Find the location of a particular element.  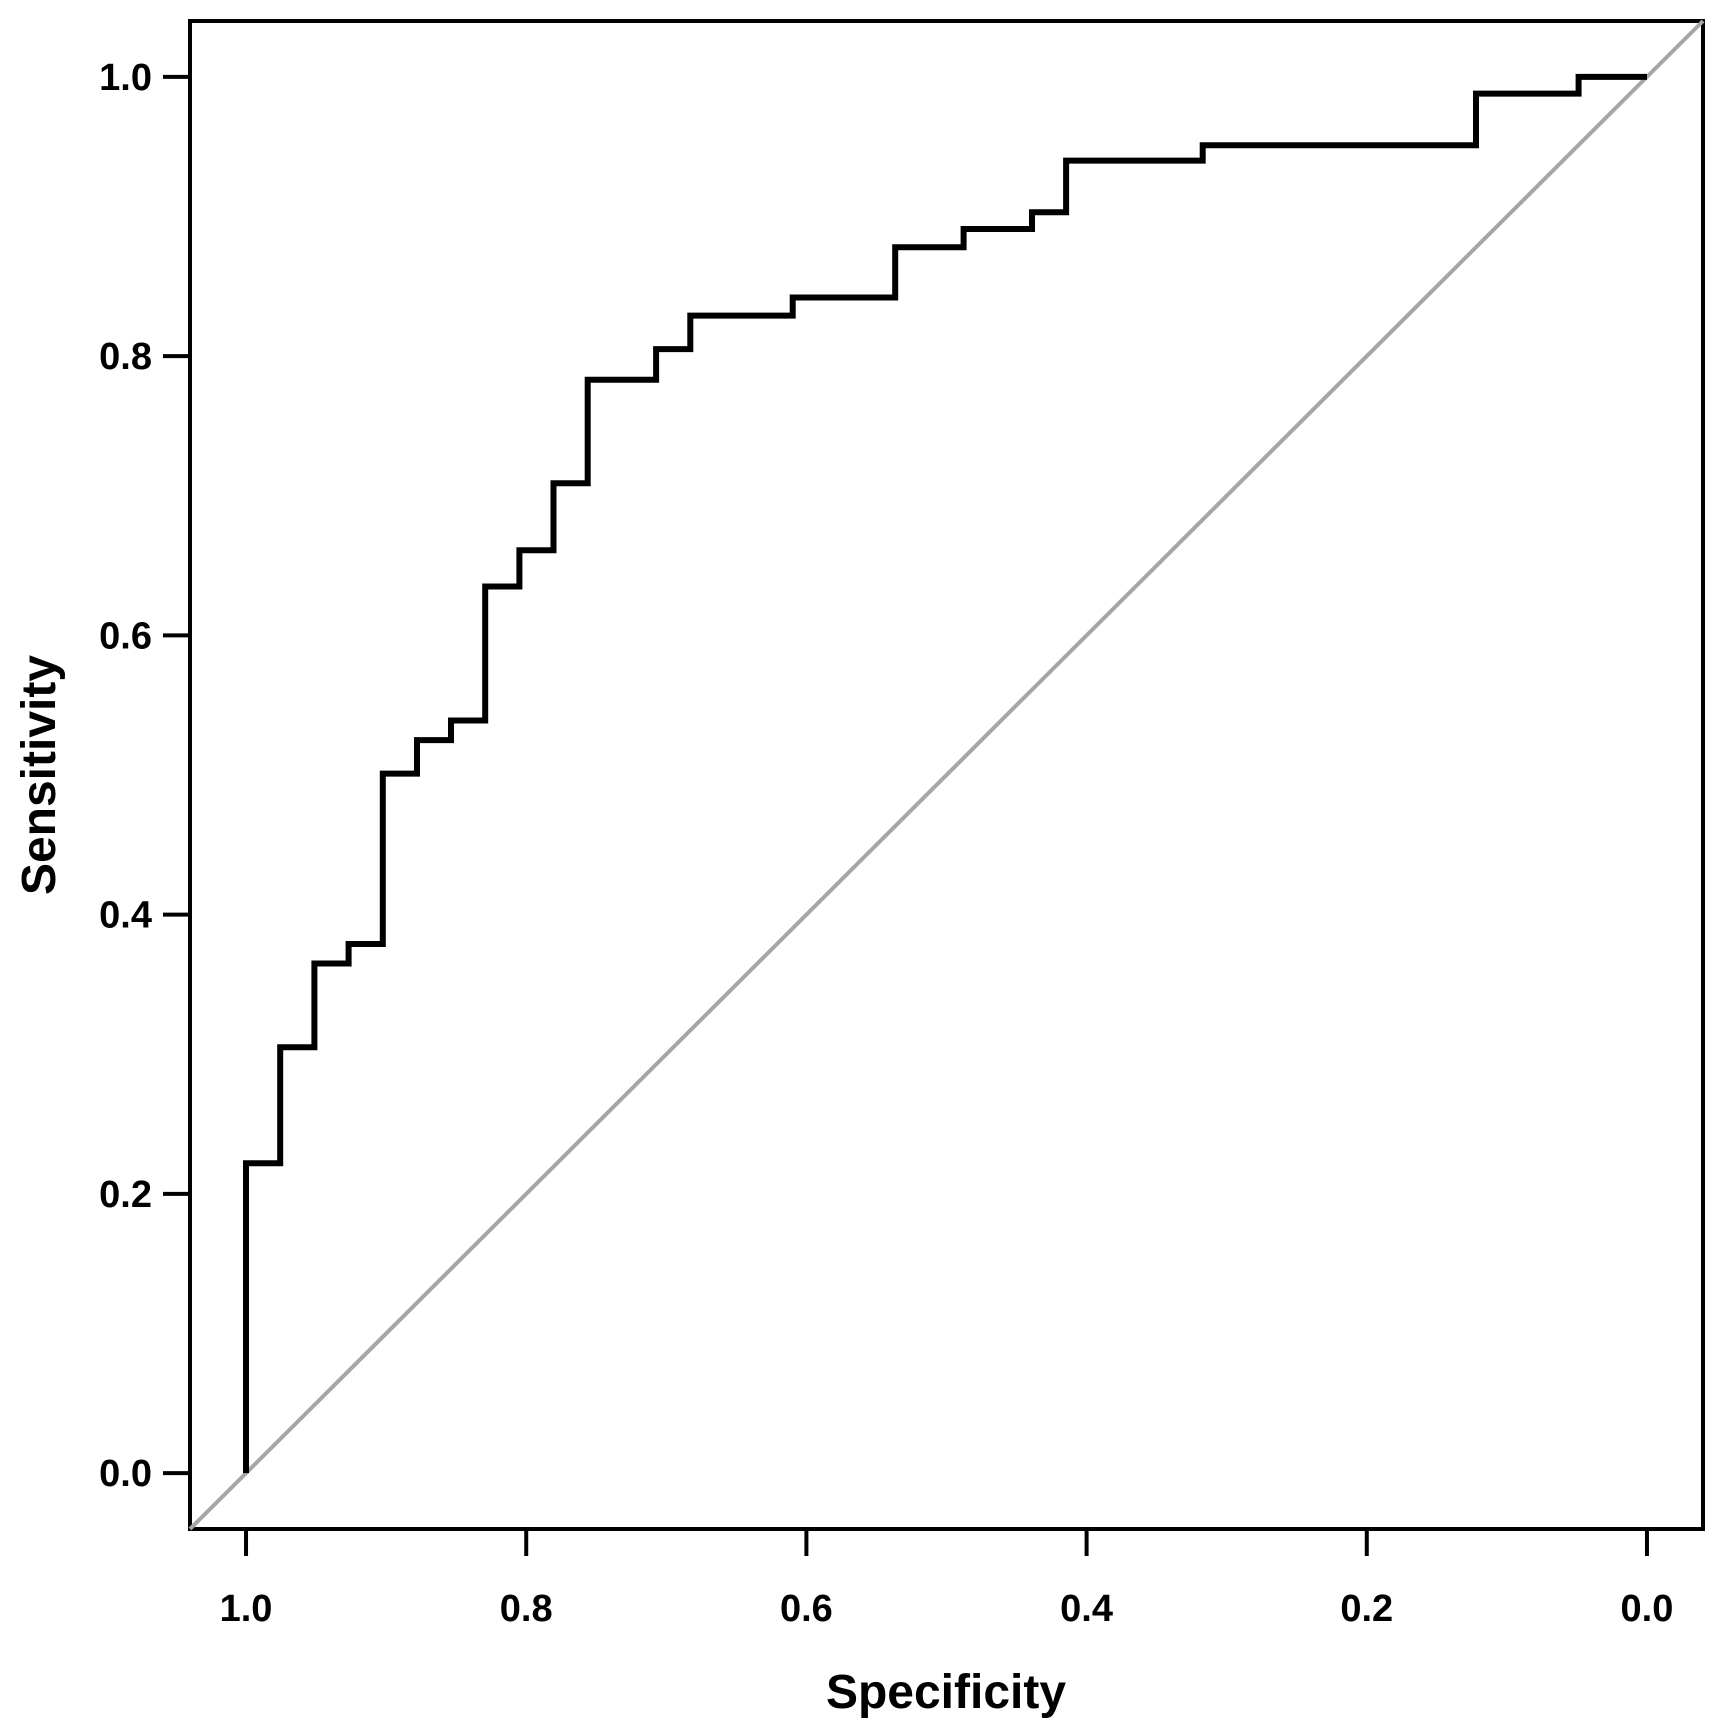

x-tick-label: 0.2 is located at coordinates (1366, 1609).